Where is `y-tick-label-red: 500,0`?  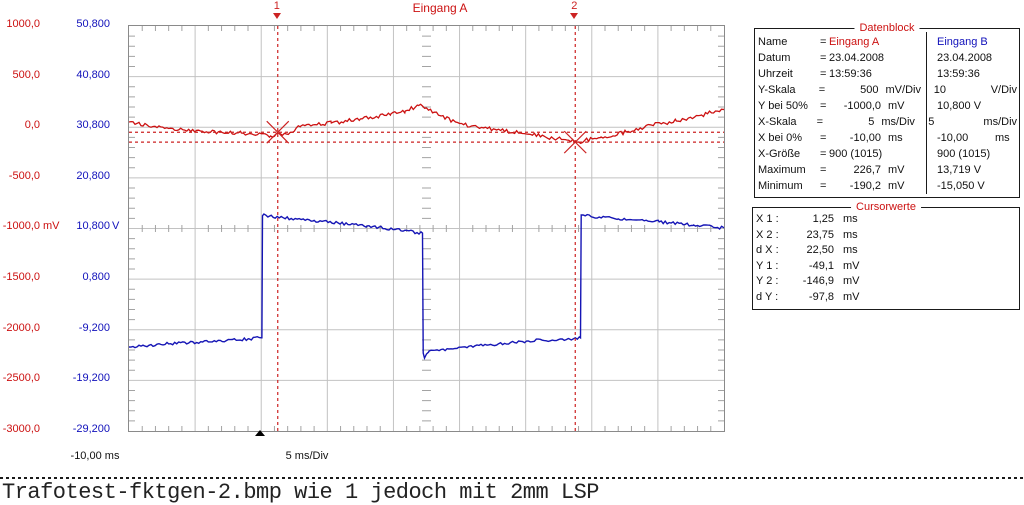
y-tick-label-red: 500,0 is located at coordinates (26, 75).